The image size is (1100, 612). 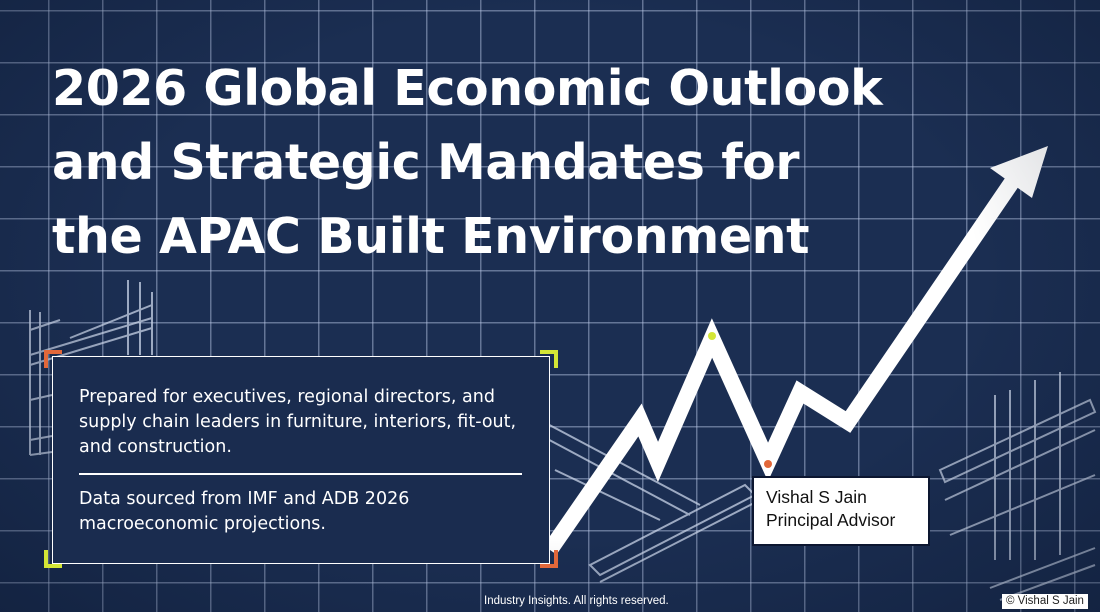 I want to click on author-role: Principal Advisor, so click(x=831, y=520).